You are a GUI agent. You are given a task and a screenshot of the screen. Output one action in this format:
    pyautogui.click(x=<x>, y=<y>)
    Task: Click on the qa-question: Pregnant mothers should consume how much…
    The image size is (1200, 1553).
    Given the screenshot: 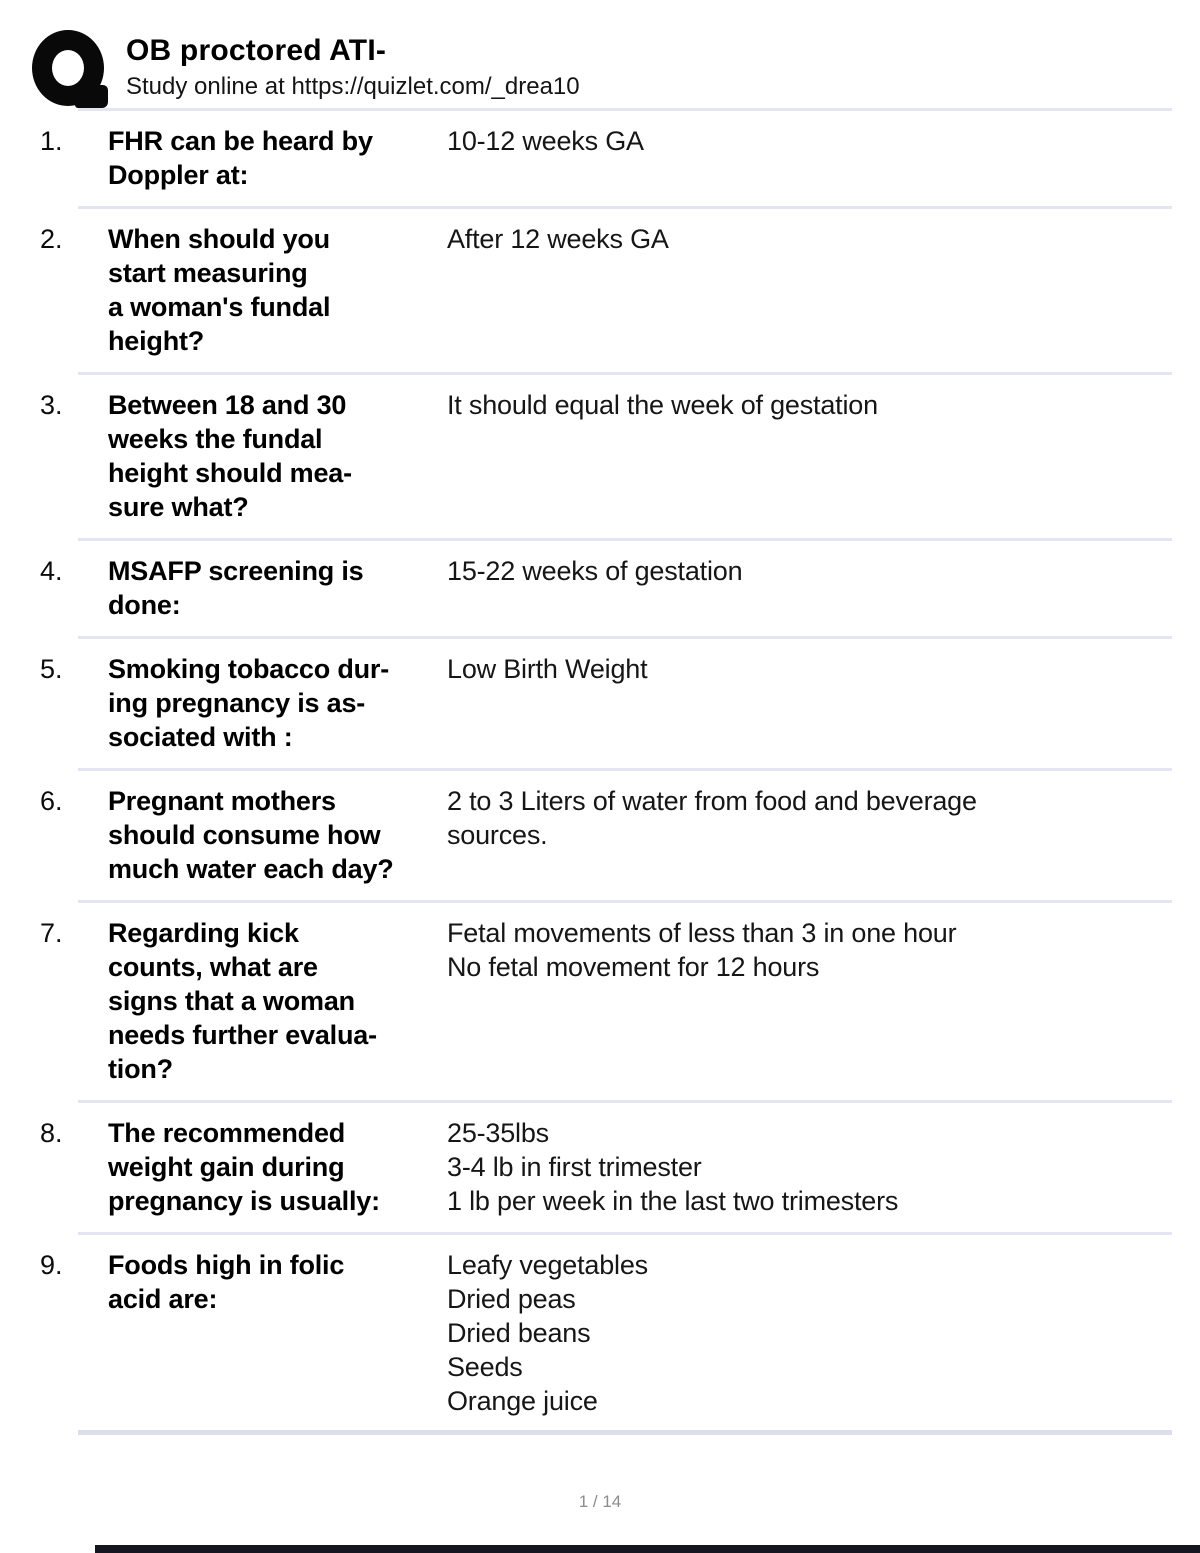 What is the action you would take?
    pyautogui.click(x=251, y=835)
    